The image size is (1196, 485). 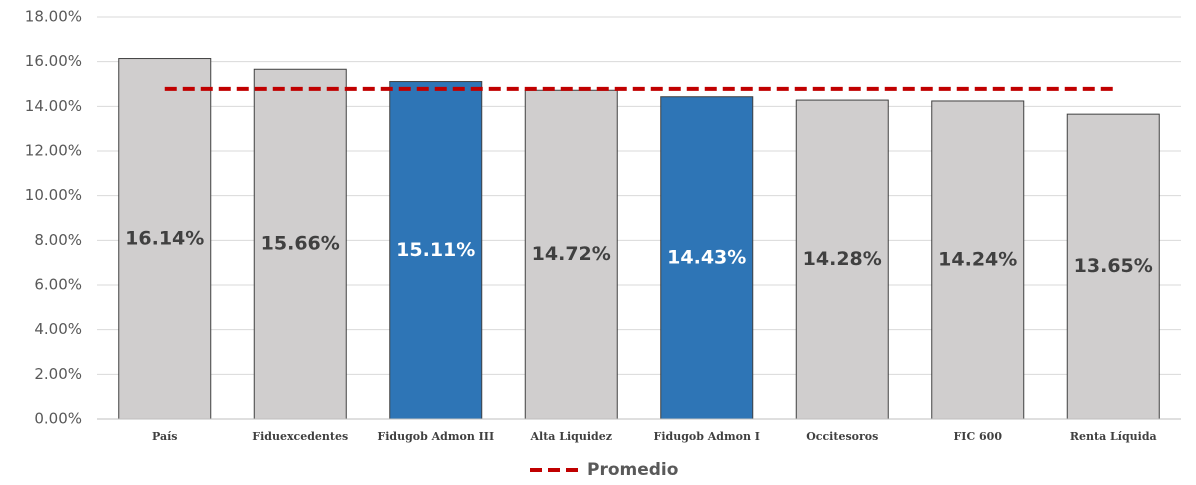 I want to click on x-tick-label: Occitesoros, so click(x=842, y=436).